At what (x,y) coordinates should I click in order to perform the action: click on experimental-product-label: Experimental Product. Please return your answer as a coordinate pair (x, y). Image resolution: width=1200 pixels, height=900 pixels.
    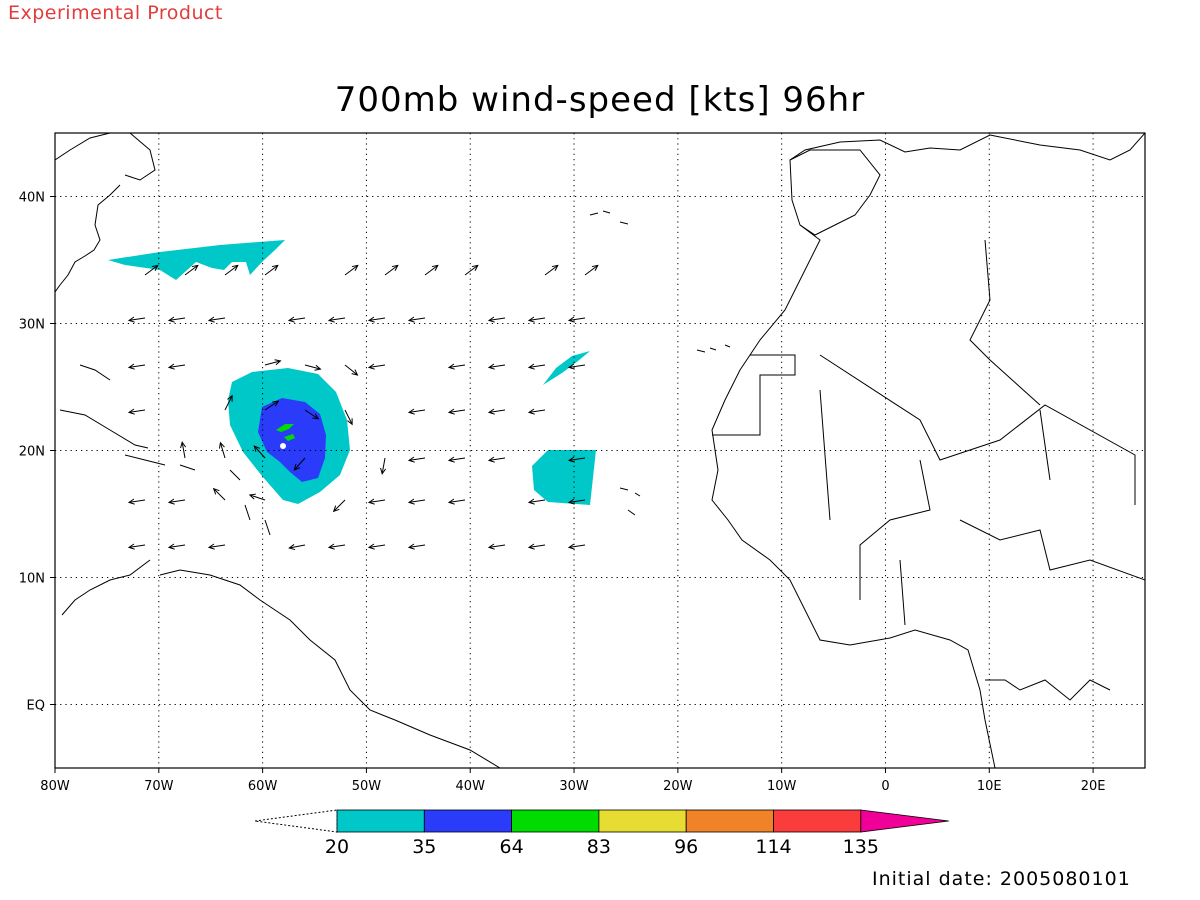
    Looking at the image, I should click on (115, 13).